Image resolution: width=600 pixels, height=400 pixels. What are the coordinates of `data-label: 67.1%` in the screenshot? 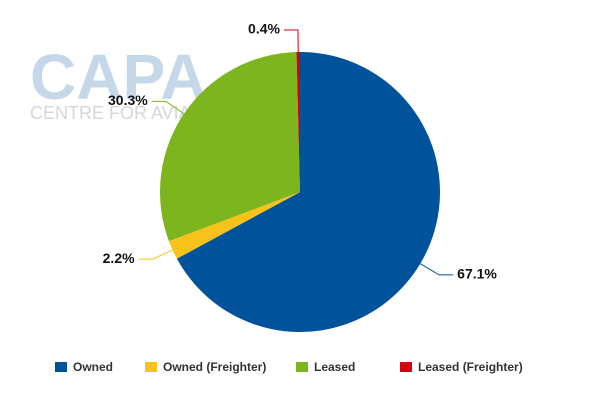 It's located at (477, 274).